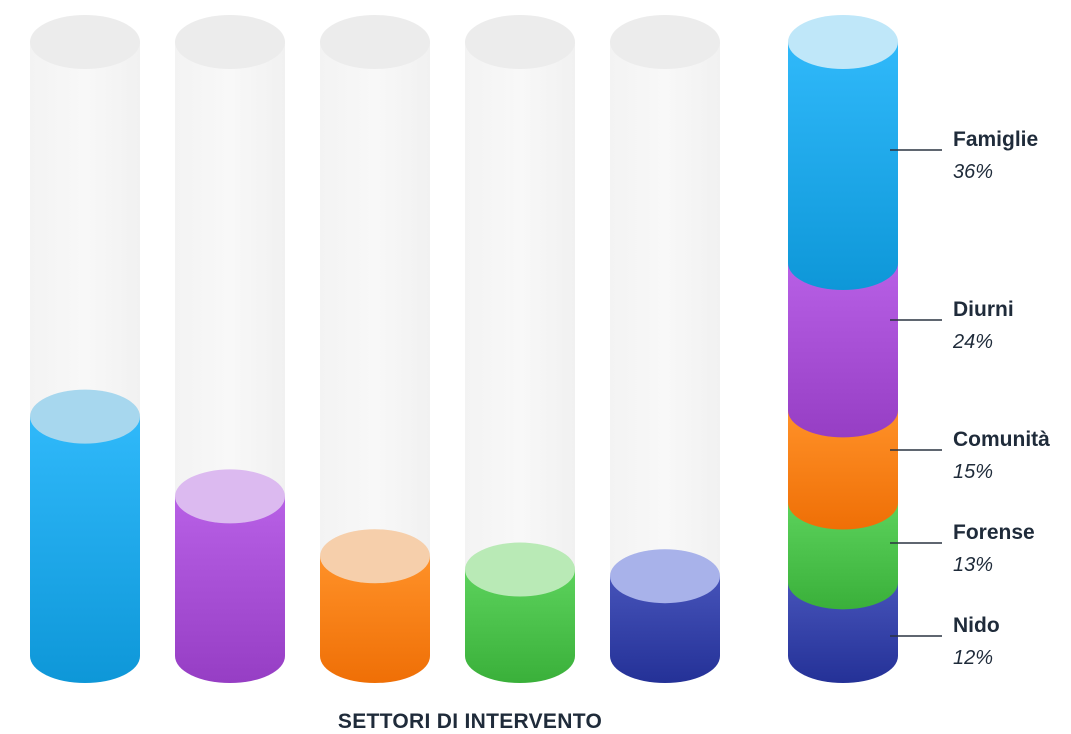  I want to click on bar-cap-diurni, so click(230, 496).